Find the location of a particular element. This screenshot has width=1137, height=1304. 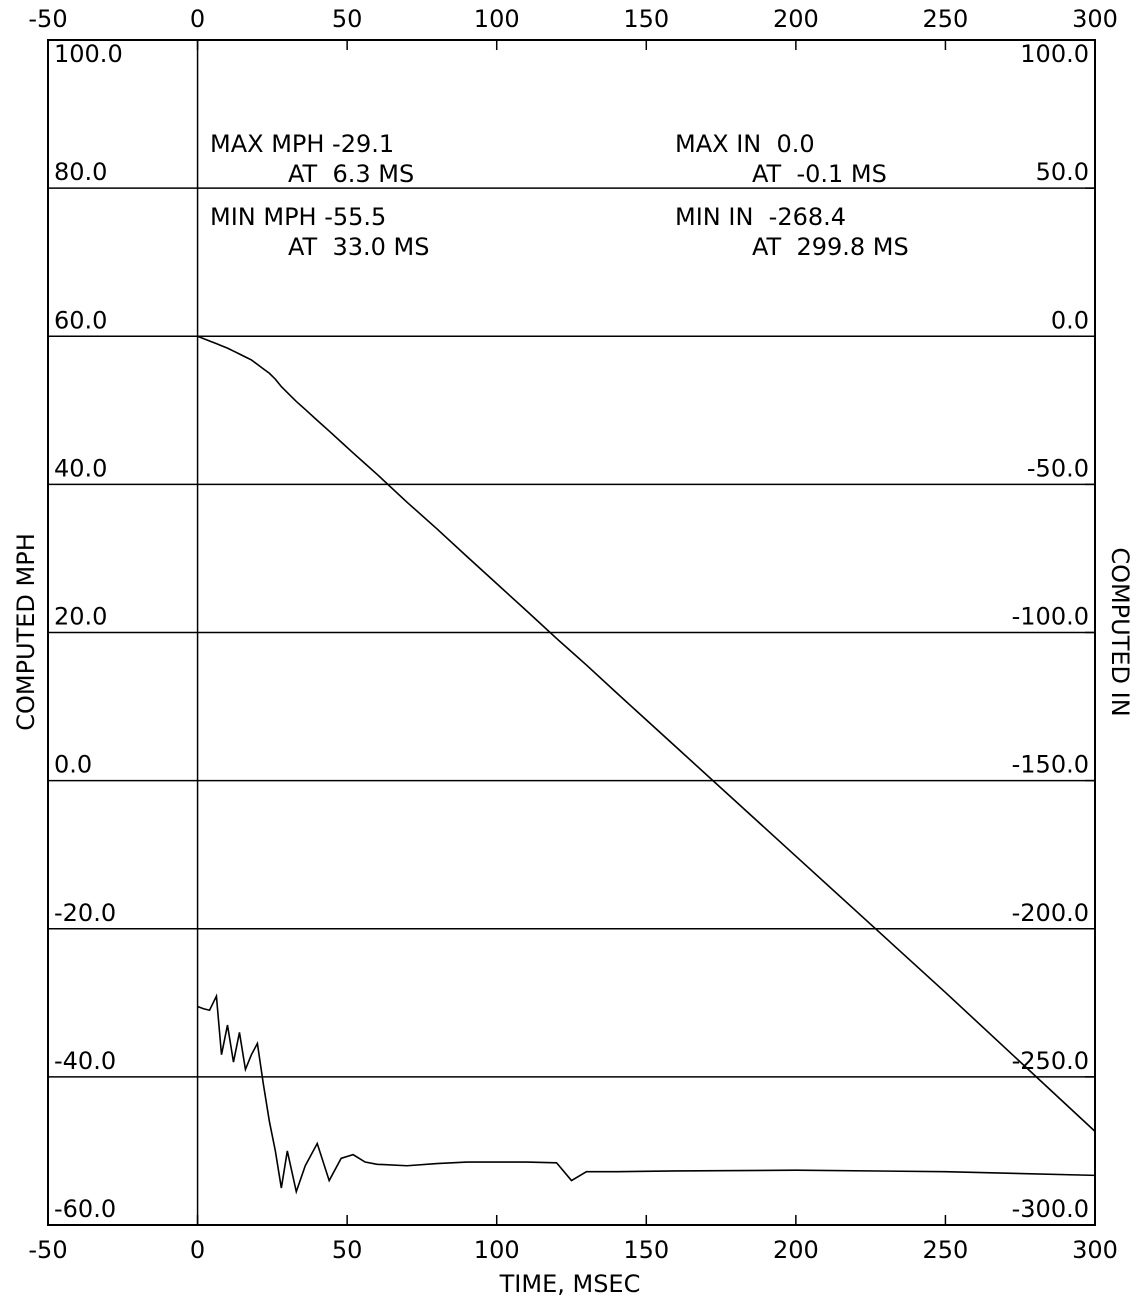

y2-tick-label: -150.0 is located at coordinates (1050, 765).